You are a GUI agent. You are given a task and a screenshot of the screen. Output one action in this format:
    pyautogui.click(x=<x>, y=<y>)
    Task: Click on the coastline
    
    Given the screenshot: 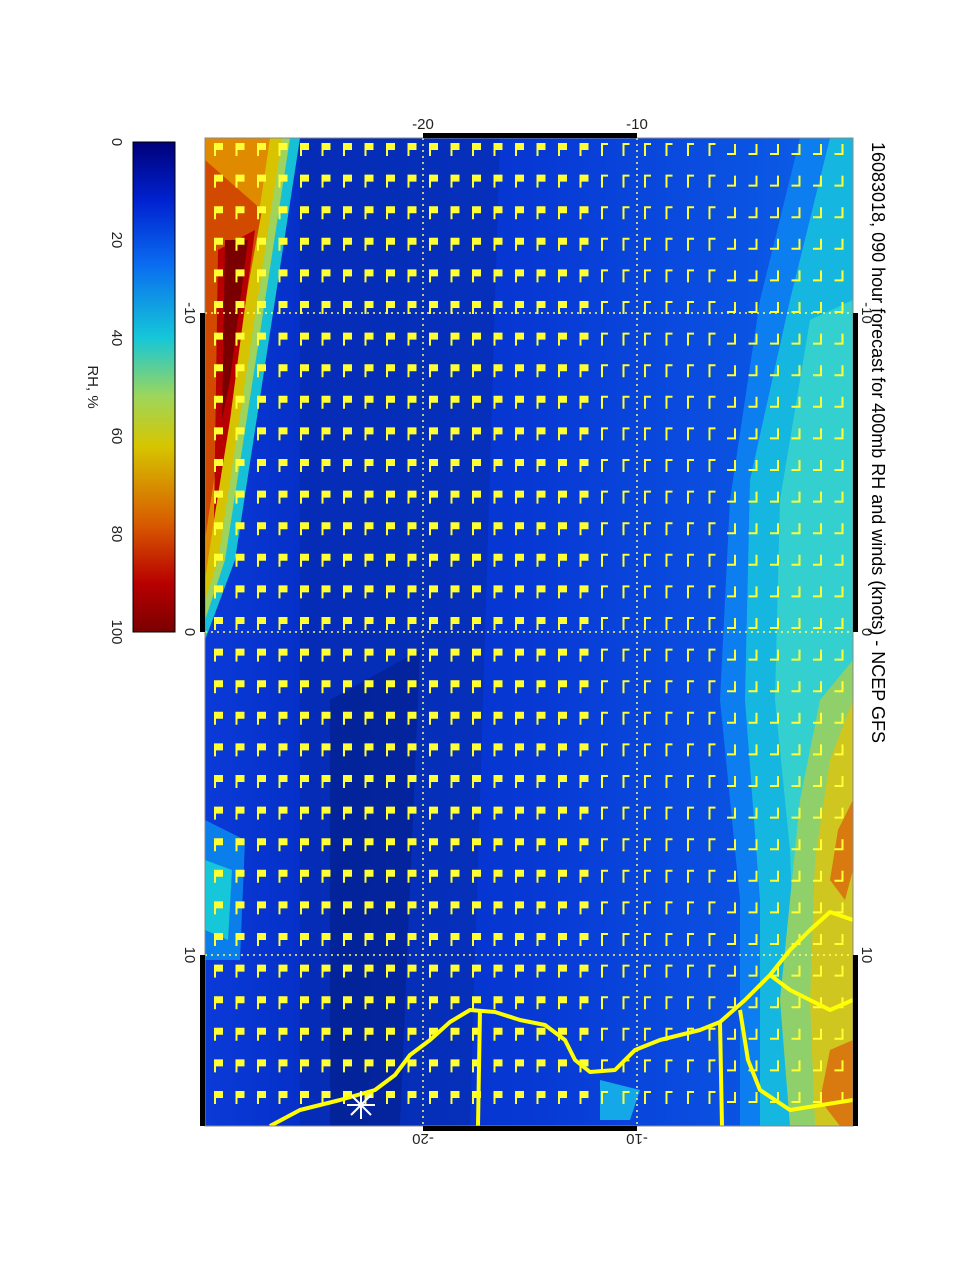 What is the action you would take?
    pyautogui.click(x=561, y=1018)
    